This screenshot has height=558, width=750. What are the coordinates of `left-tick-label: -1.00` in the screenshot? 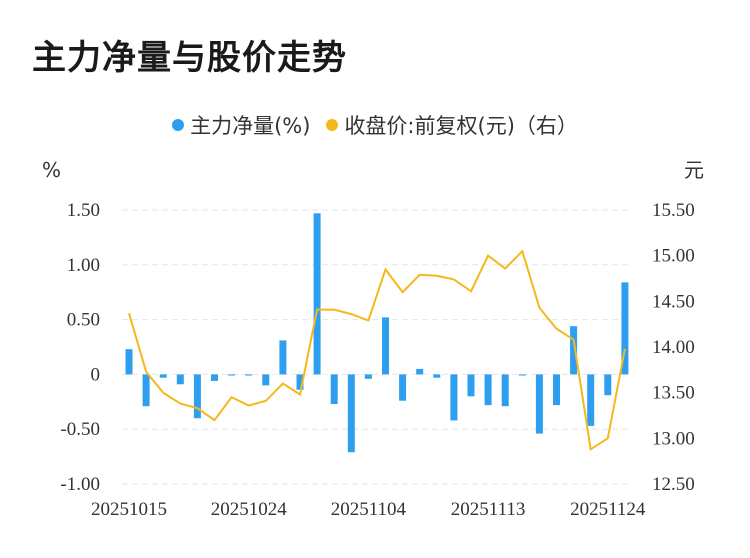 It's located at (80, 484).